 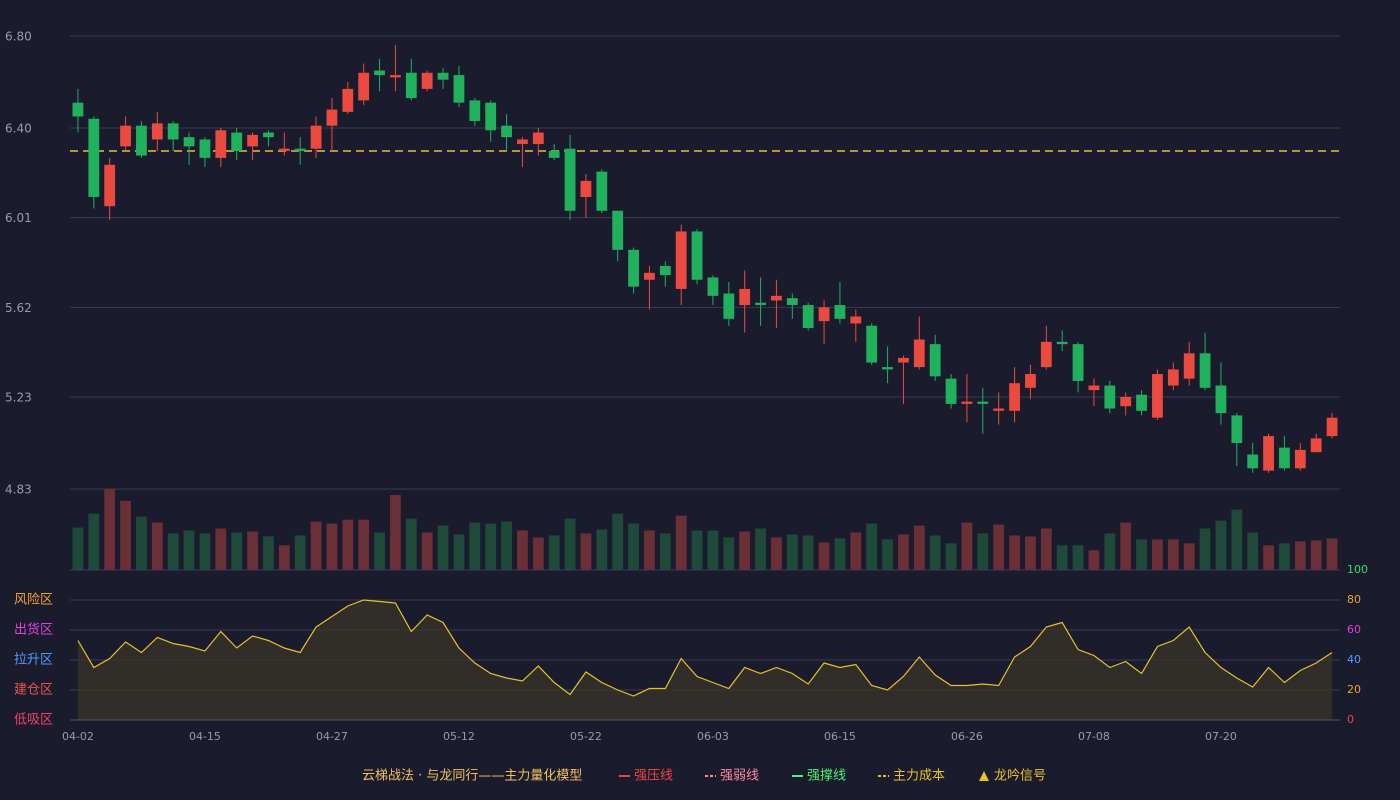 I want to click on legend-label: 主力成本, so click(x=919, y=776).